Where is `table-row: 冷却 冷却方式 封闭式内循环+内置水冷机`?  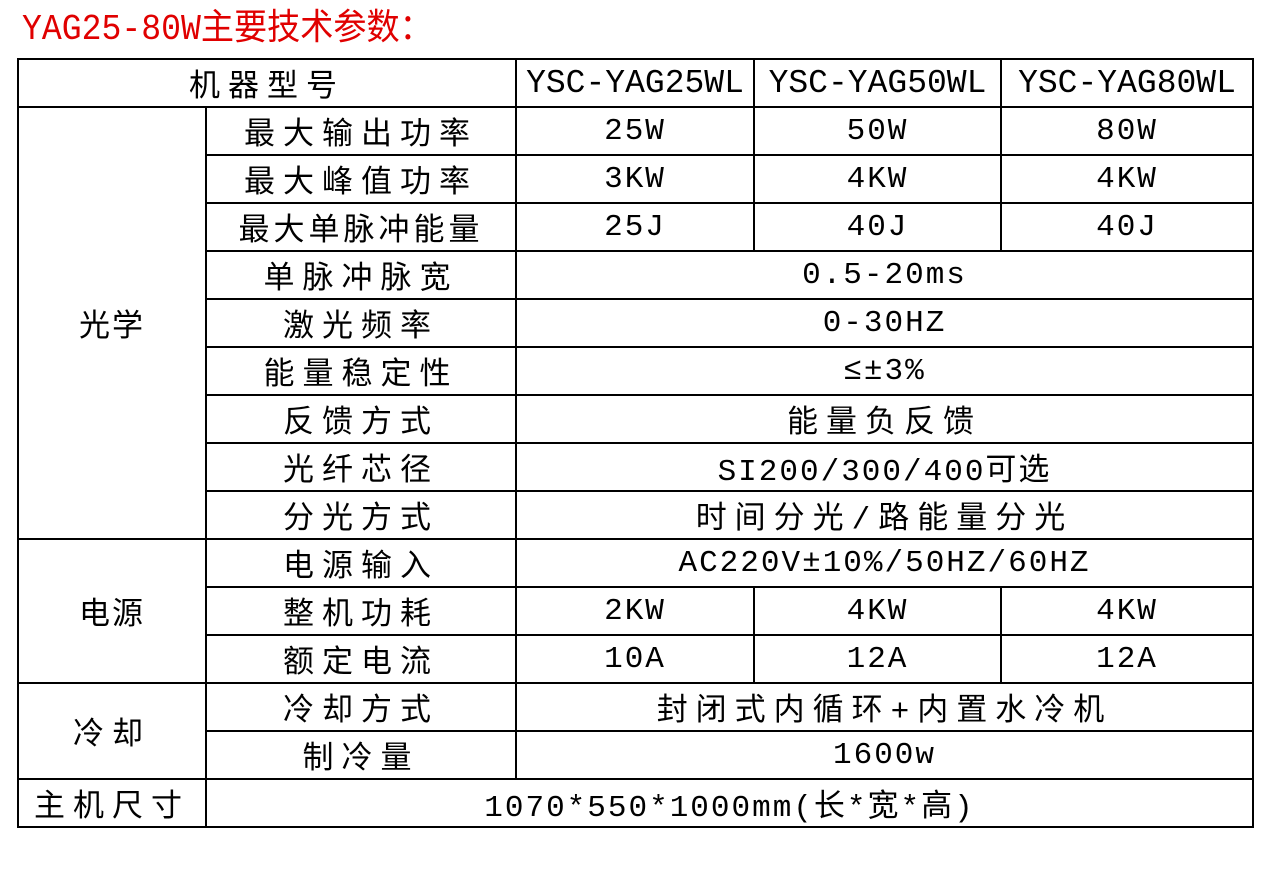
table-row: 冷却 冷却方式 封闭式内循环+内置水冷机 is located at coordinates (635, 731).